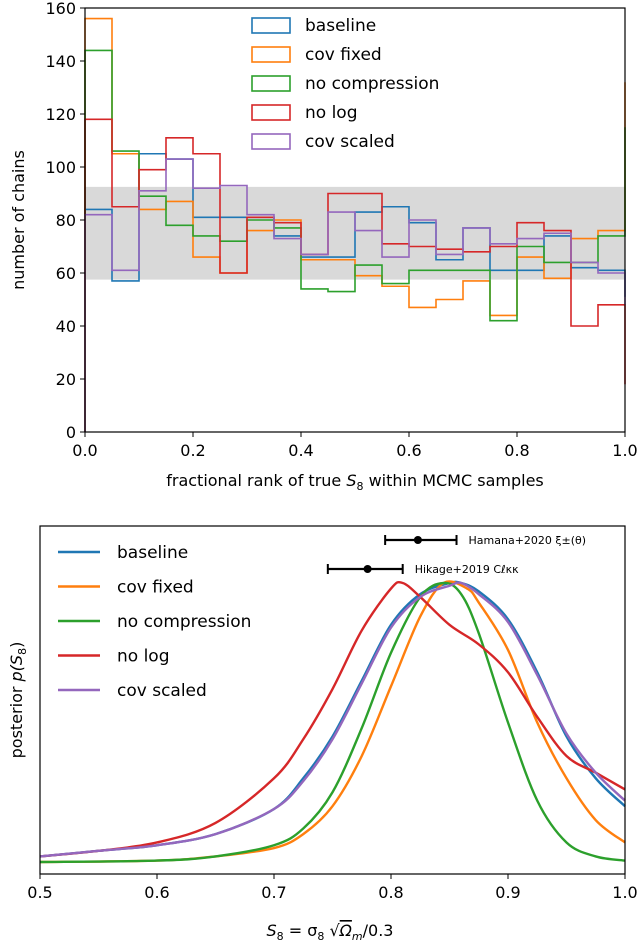  Describe the element at coordinates (300, 450) in the screenshot. I see `x-tick-label: 0.4` at that location.